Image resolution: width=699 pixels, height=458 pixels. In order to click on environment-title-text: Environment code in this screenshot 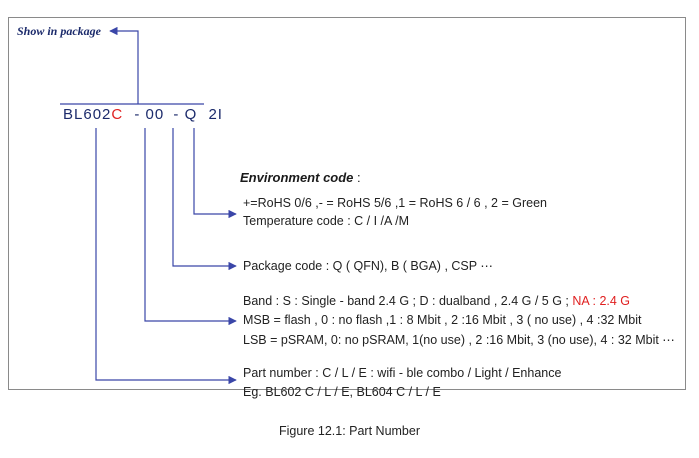, I will do `click(297, 177)`.